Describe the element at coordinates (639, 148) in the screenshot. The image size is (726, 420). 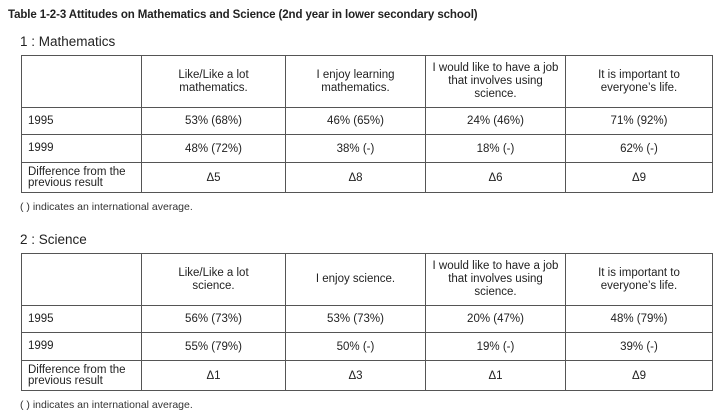
I see `table-cell: 62% (-)` at that location.